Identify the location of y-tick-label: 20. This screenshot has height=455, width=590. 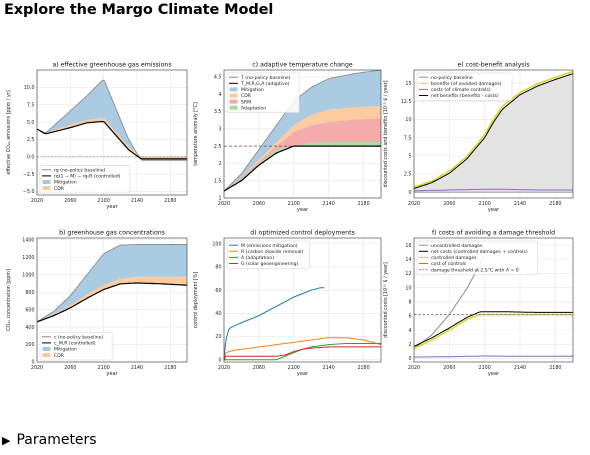
(218, 337).